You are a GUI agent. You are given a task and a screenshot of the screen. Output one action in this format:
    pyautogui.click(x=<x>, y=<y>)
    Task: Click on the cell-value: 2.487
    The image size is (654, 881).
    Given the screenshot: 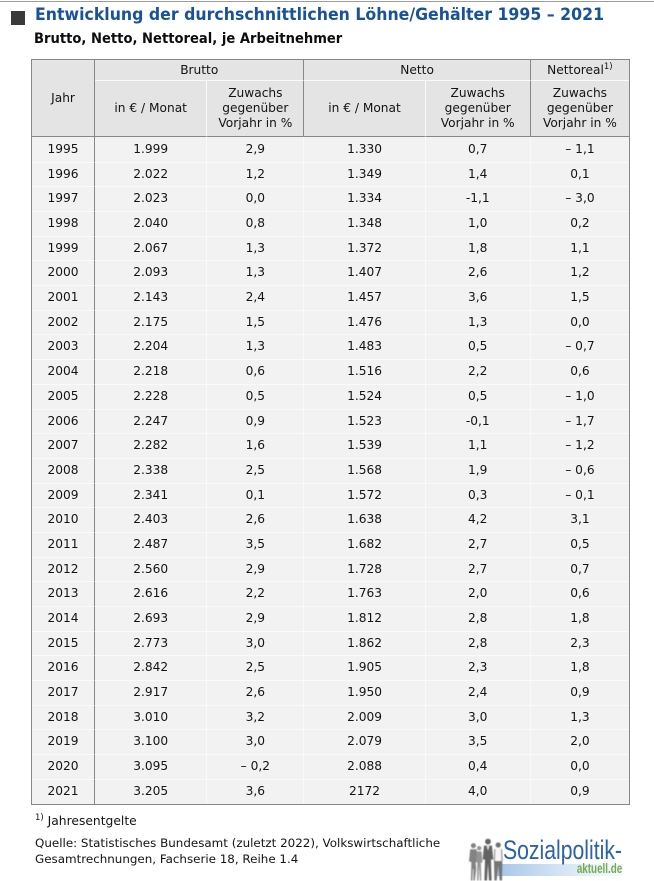 What is the action you would take?
    pyautogui.click(x=151, y=544)
    